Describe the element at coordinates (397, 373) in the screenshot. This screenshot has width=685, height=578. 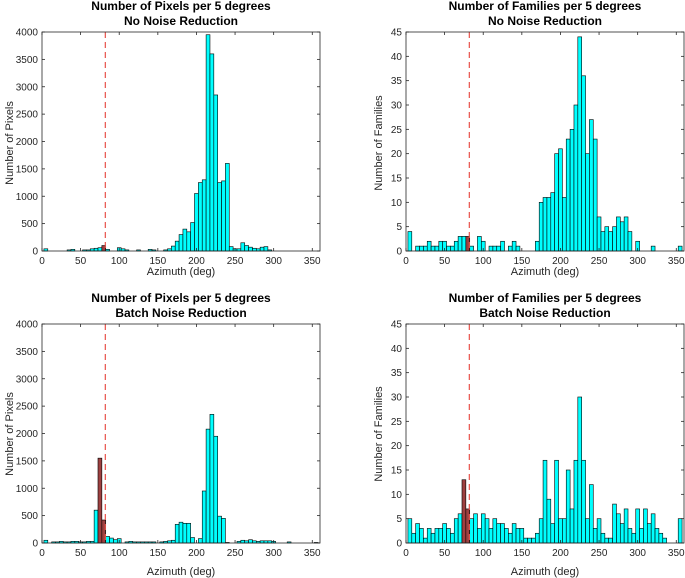
I see `y-tick-label: 35` at that location.